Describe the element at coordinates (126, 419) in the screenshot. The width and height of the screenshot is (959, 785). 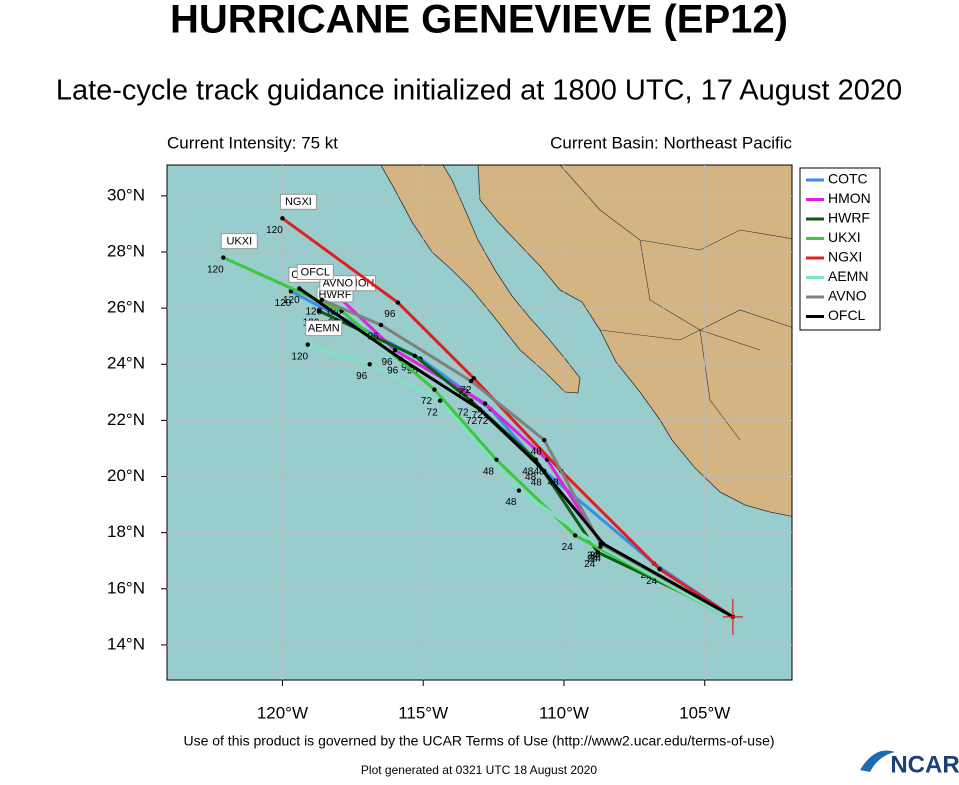
I see `y-tick-label: 22°N` at that location.